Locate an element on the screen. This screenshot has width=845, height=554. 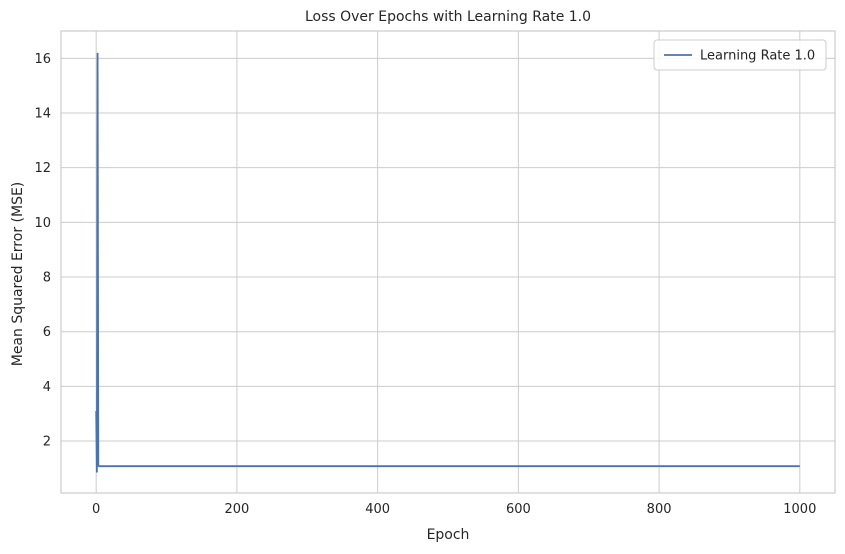
y-axis-label: Mean Squared Error (MSE) is located at coordinates (18, 274).